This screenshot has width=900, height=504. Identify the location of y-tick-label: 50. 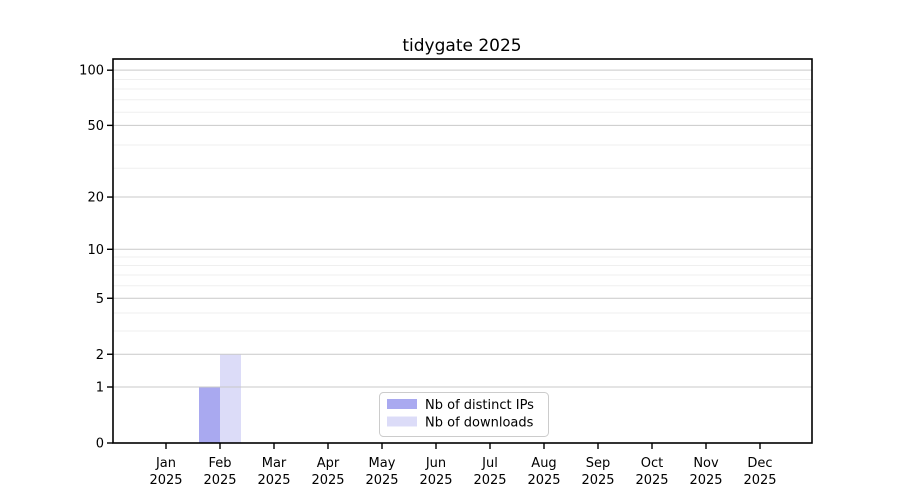
(95, 126).